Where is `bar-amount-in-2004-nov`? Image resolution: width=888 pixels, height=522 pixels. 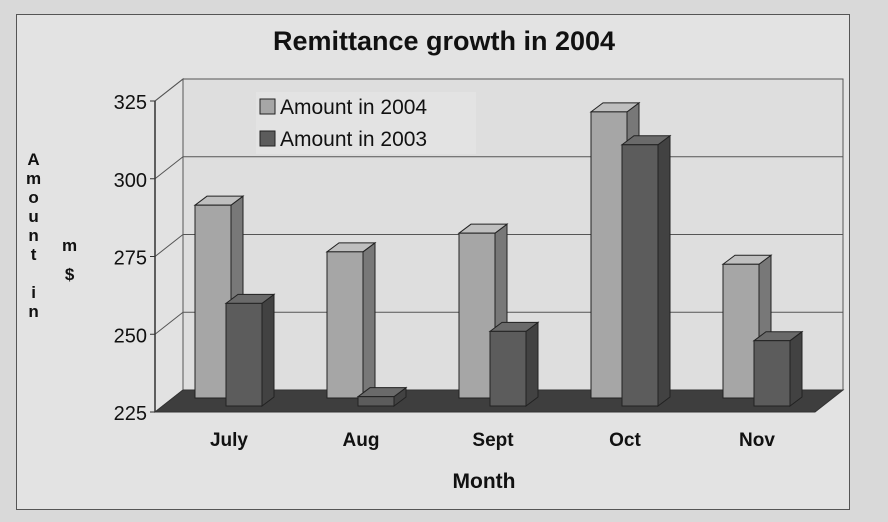 bar-amount-in-2004-nov is located at coordinates (741, 331).